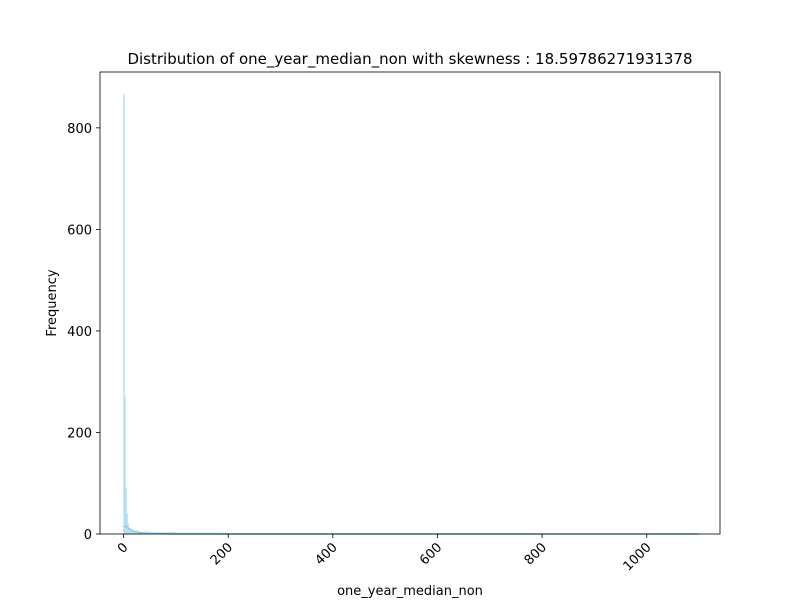  I want to click on kde-line, so click(411, 529).